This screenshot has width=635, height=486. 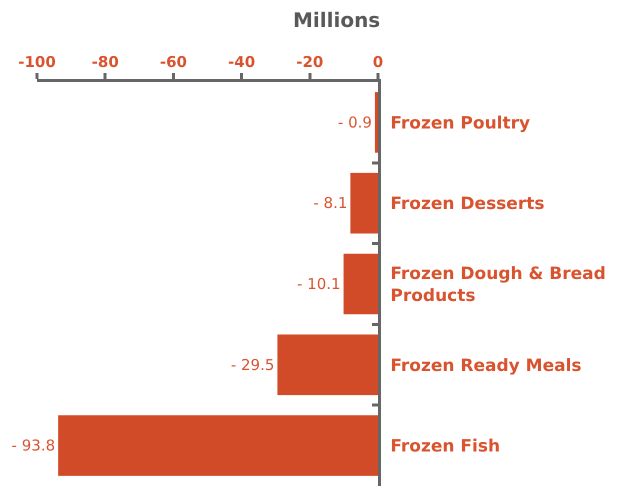 What do you see at coordinates (252, 365) in the screenshot?
I see `data-label: - 29.5` at bounding box center [252, 365].